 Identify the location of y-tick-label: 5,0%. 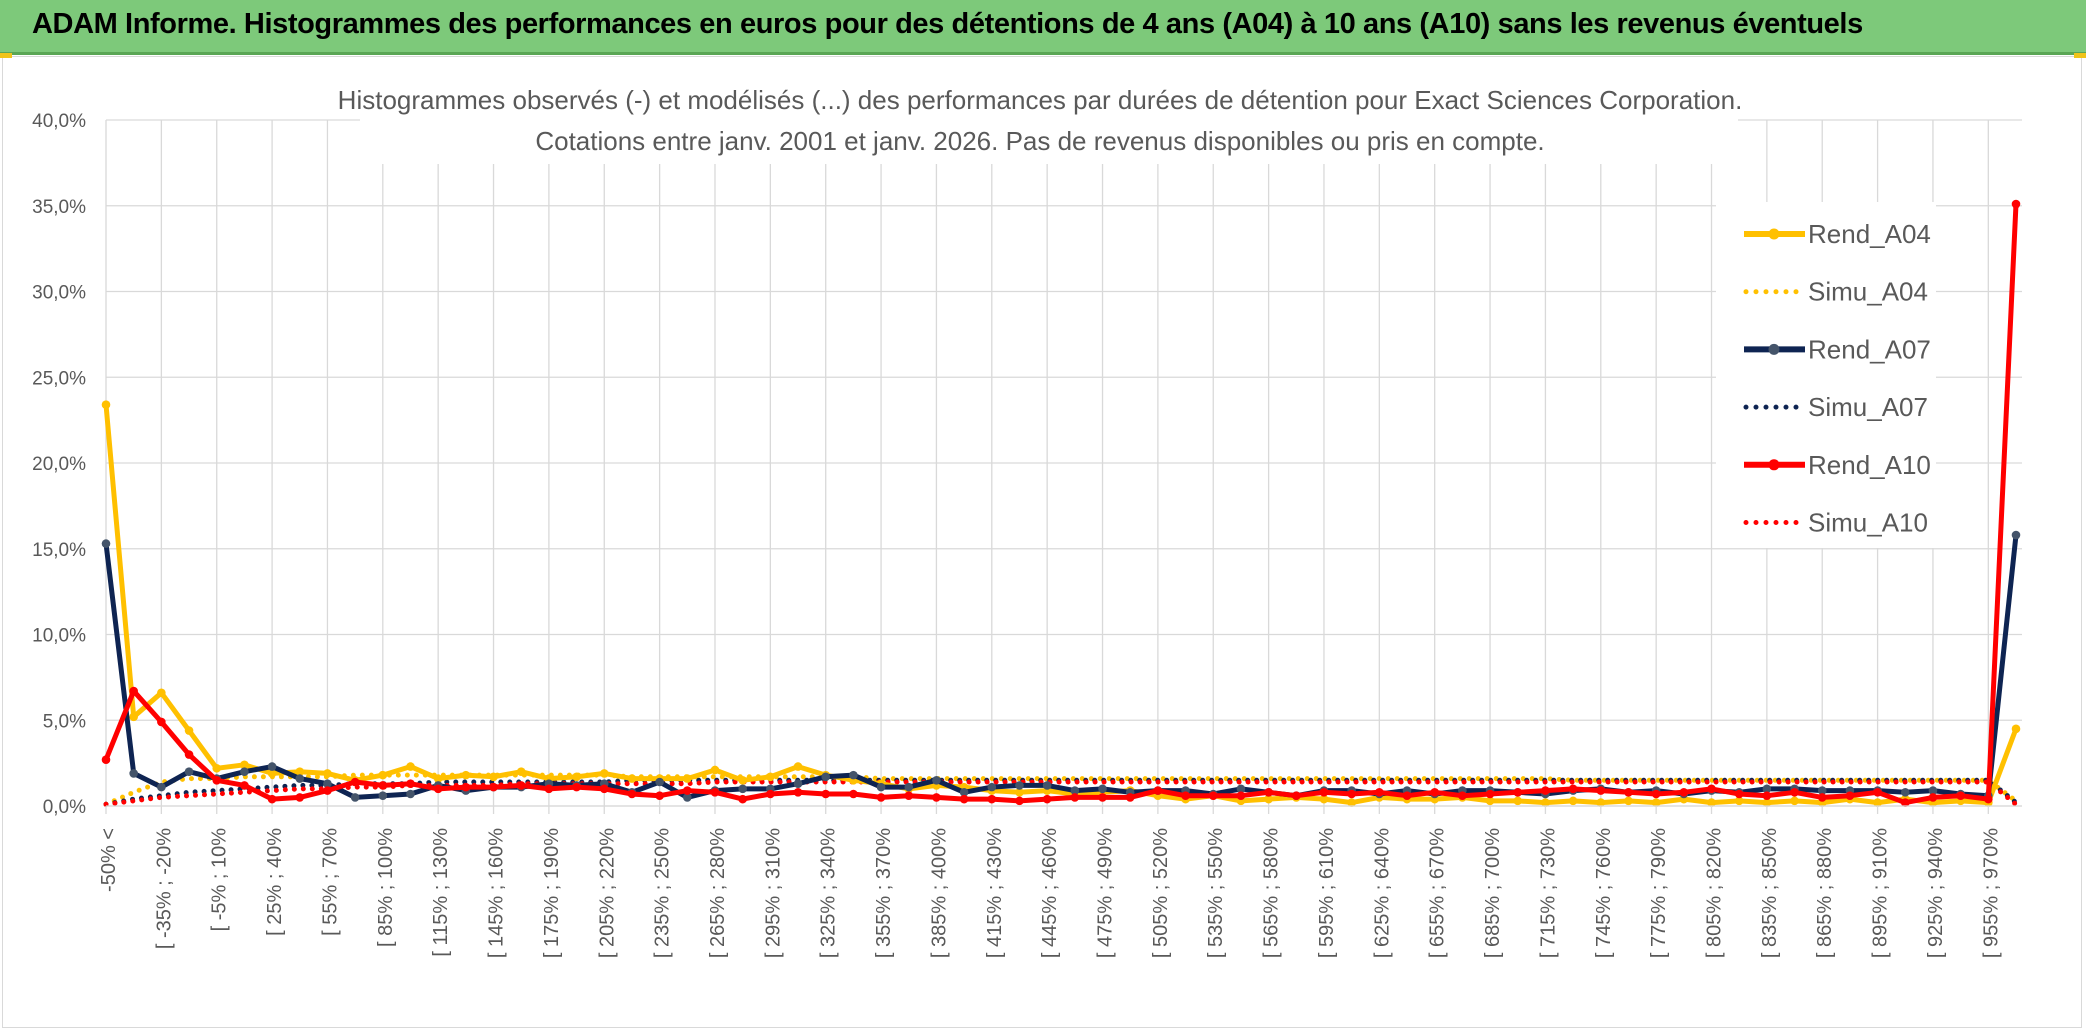
(64, 721).